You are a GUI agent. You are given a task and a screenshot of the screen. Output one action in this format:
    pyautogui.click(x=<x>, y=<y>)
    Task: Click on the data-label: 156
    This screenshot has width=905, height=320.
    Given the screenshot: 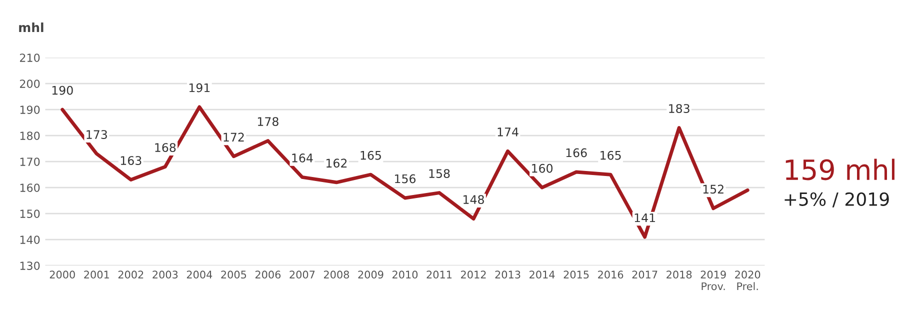 What is the action you would take?
    pyautogui.click(x=405, y=179)
    